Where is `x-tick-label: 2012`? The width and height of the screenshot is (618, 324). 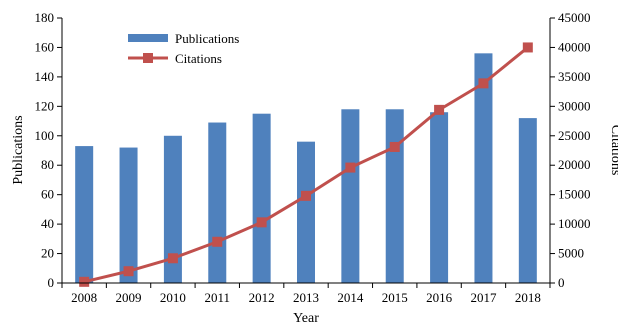
x-tick-label: 2012 is located at coordinates (262, 297).